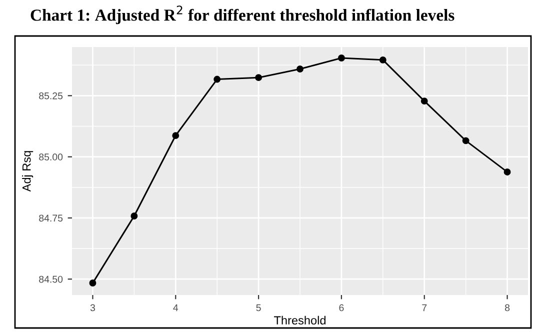 The width and height of the screenshot is (544, 333). What do you see at coordinates (175, 308) in the screenshot?
I see `x-tick-label: 4` at bounding box center [175, 308].